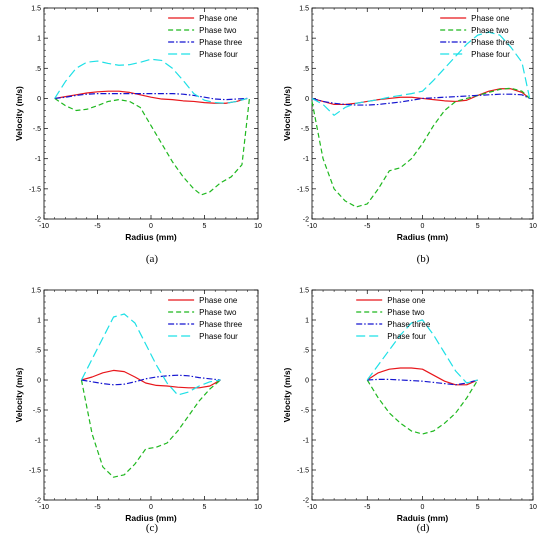 The width and height of the screenshot is (550, 545). What do you see at coordinates (423, 518) in the screenshot?
I see `x-axis-label: Raduis (mm)` at bounding box center [423, 518].